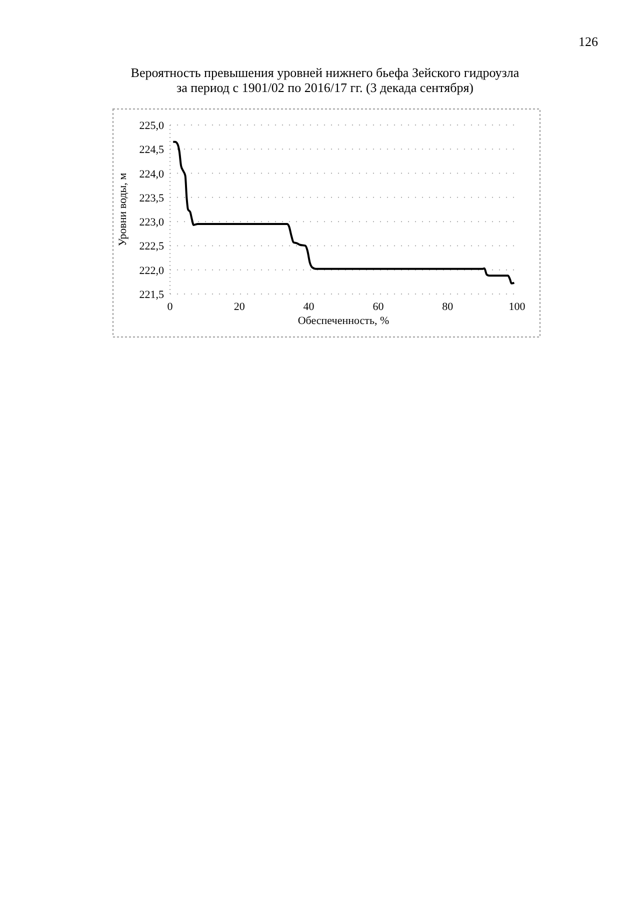  What do you see at coordinates (151, 198) in the screenshot?
I see `y-tick-label: 223,5` at bounding box center [151, 198].